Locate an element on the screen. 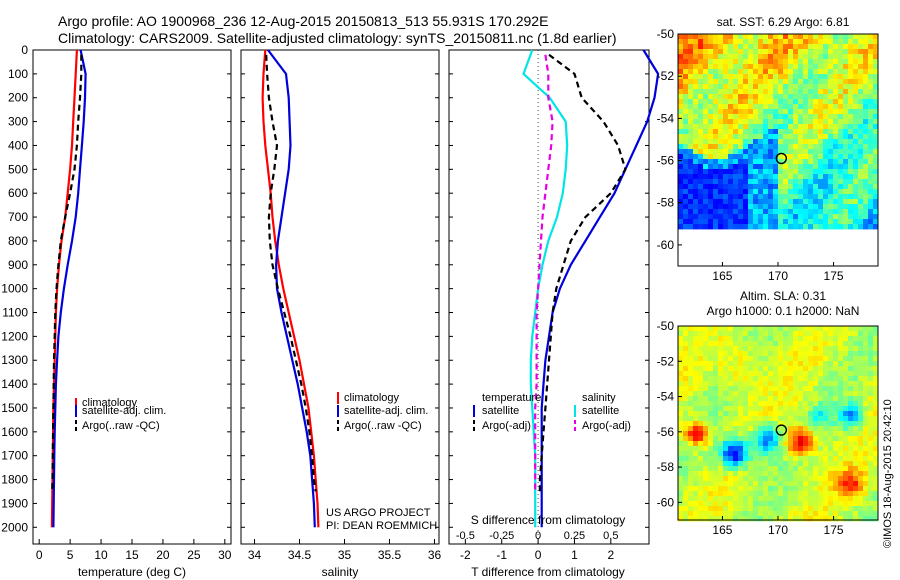 The width and height of the screenshot is (900, 580). x-tick-label: 34 is located at coordinates (255, 555).